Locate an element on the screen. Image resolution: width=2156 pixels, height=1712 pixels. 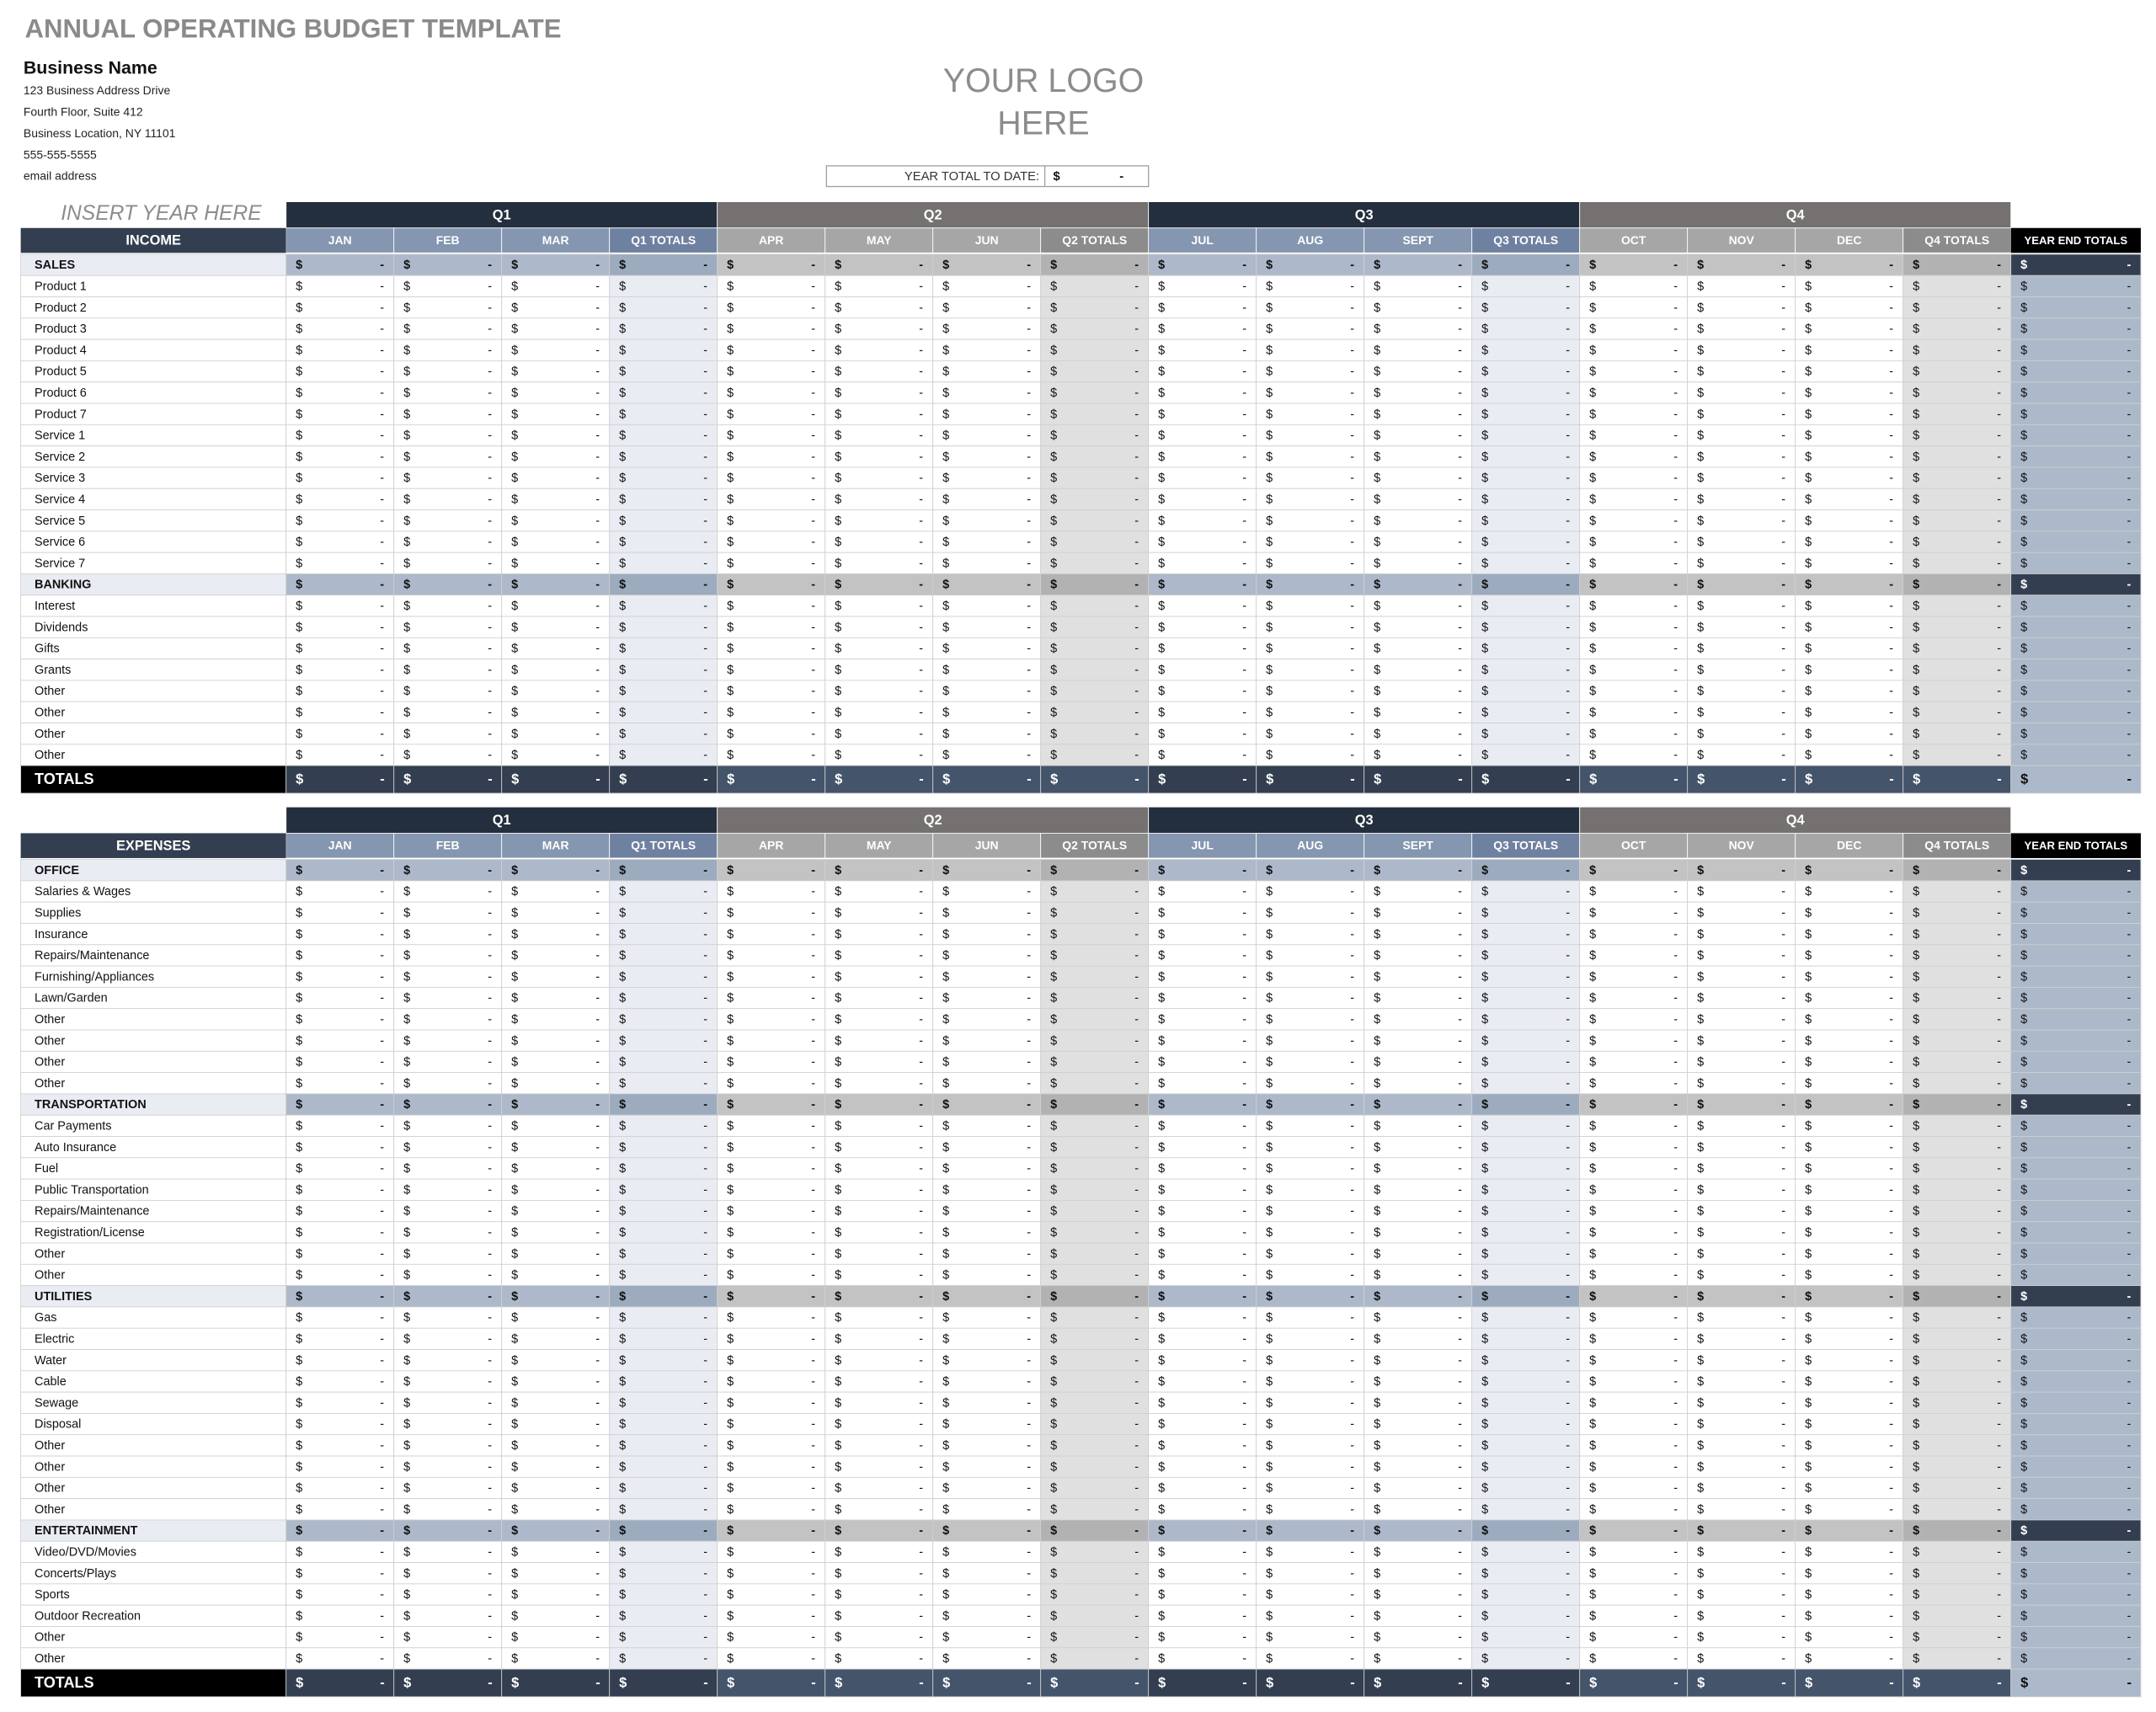
row-label: Other is located at coordinates (50, 755).